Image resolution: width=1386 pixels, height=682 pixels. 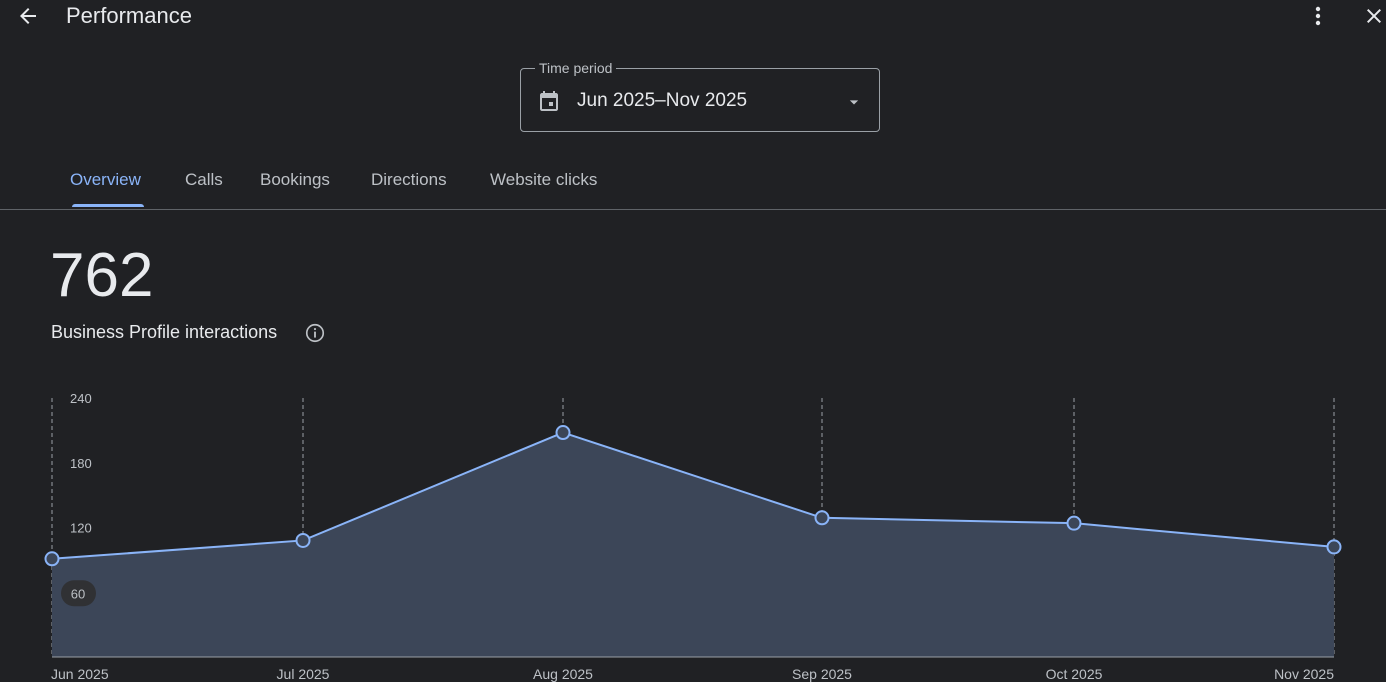 I want to click on time-period-select: Time period Jun 2025–Nov 2025, so click(x=700, y=96).